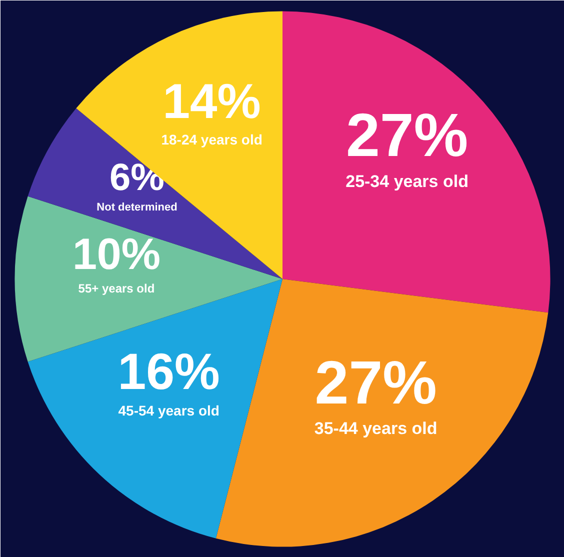  I want to click on slice-label: Not determined, so click(137, 208).